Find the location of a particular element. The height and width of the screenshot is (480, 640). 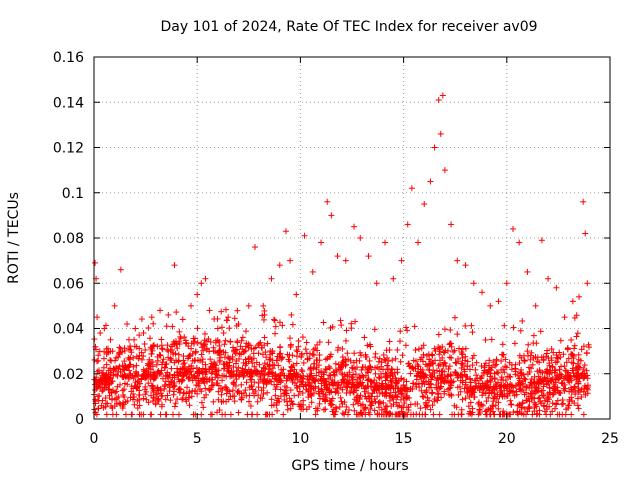

y-tick-label: 0.02 is located at coordinates (68, 375).